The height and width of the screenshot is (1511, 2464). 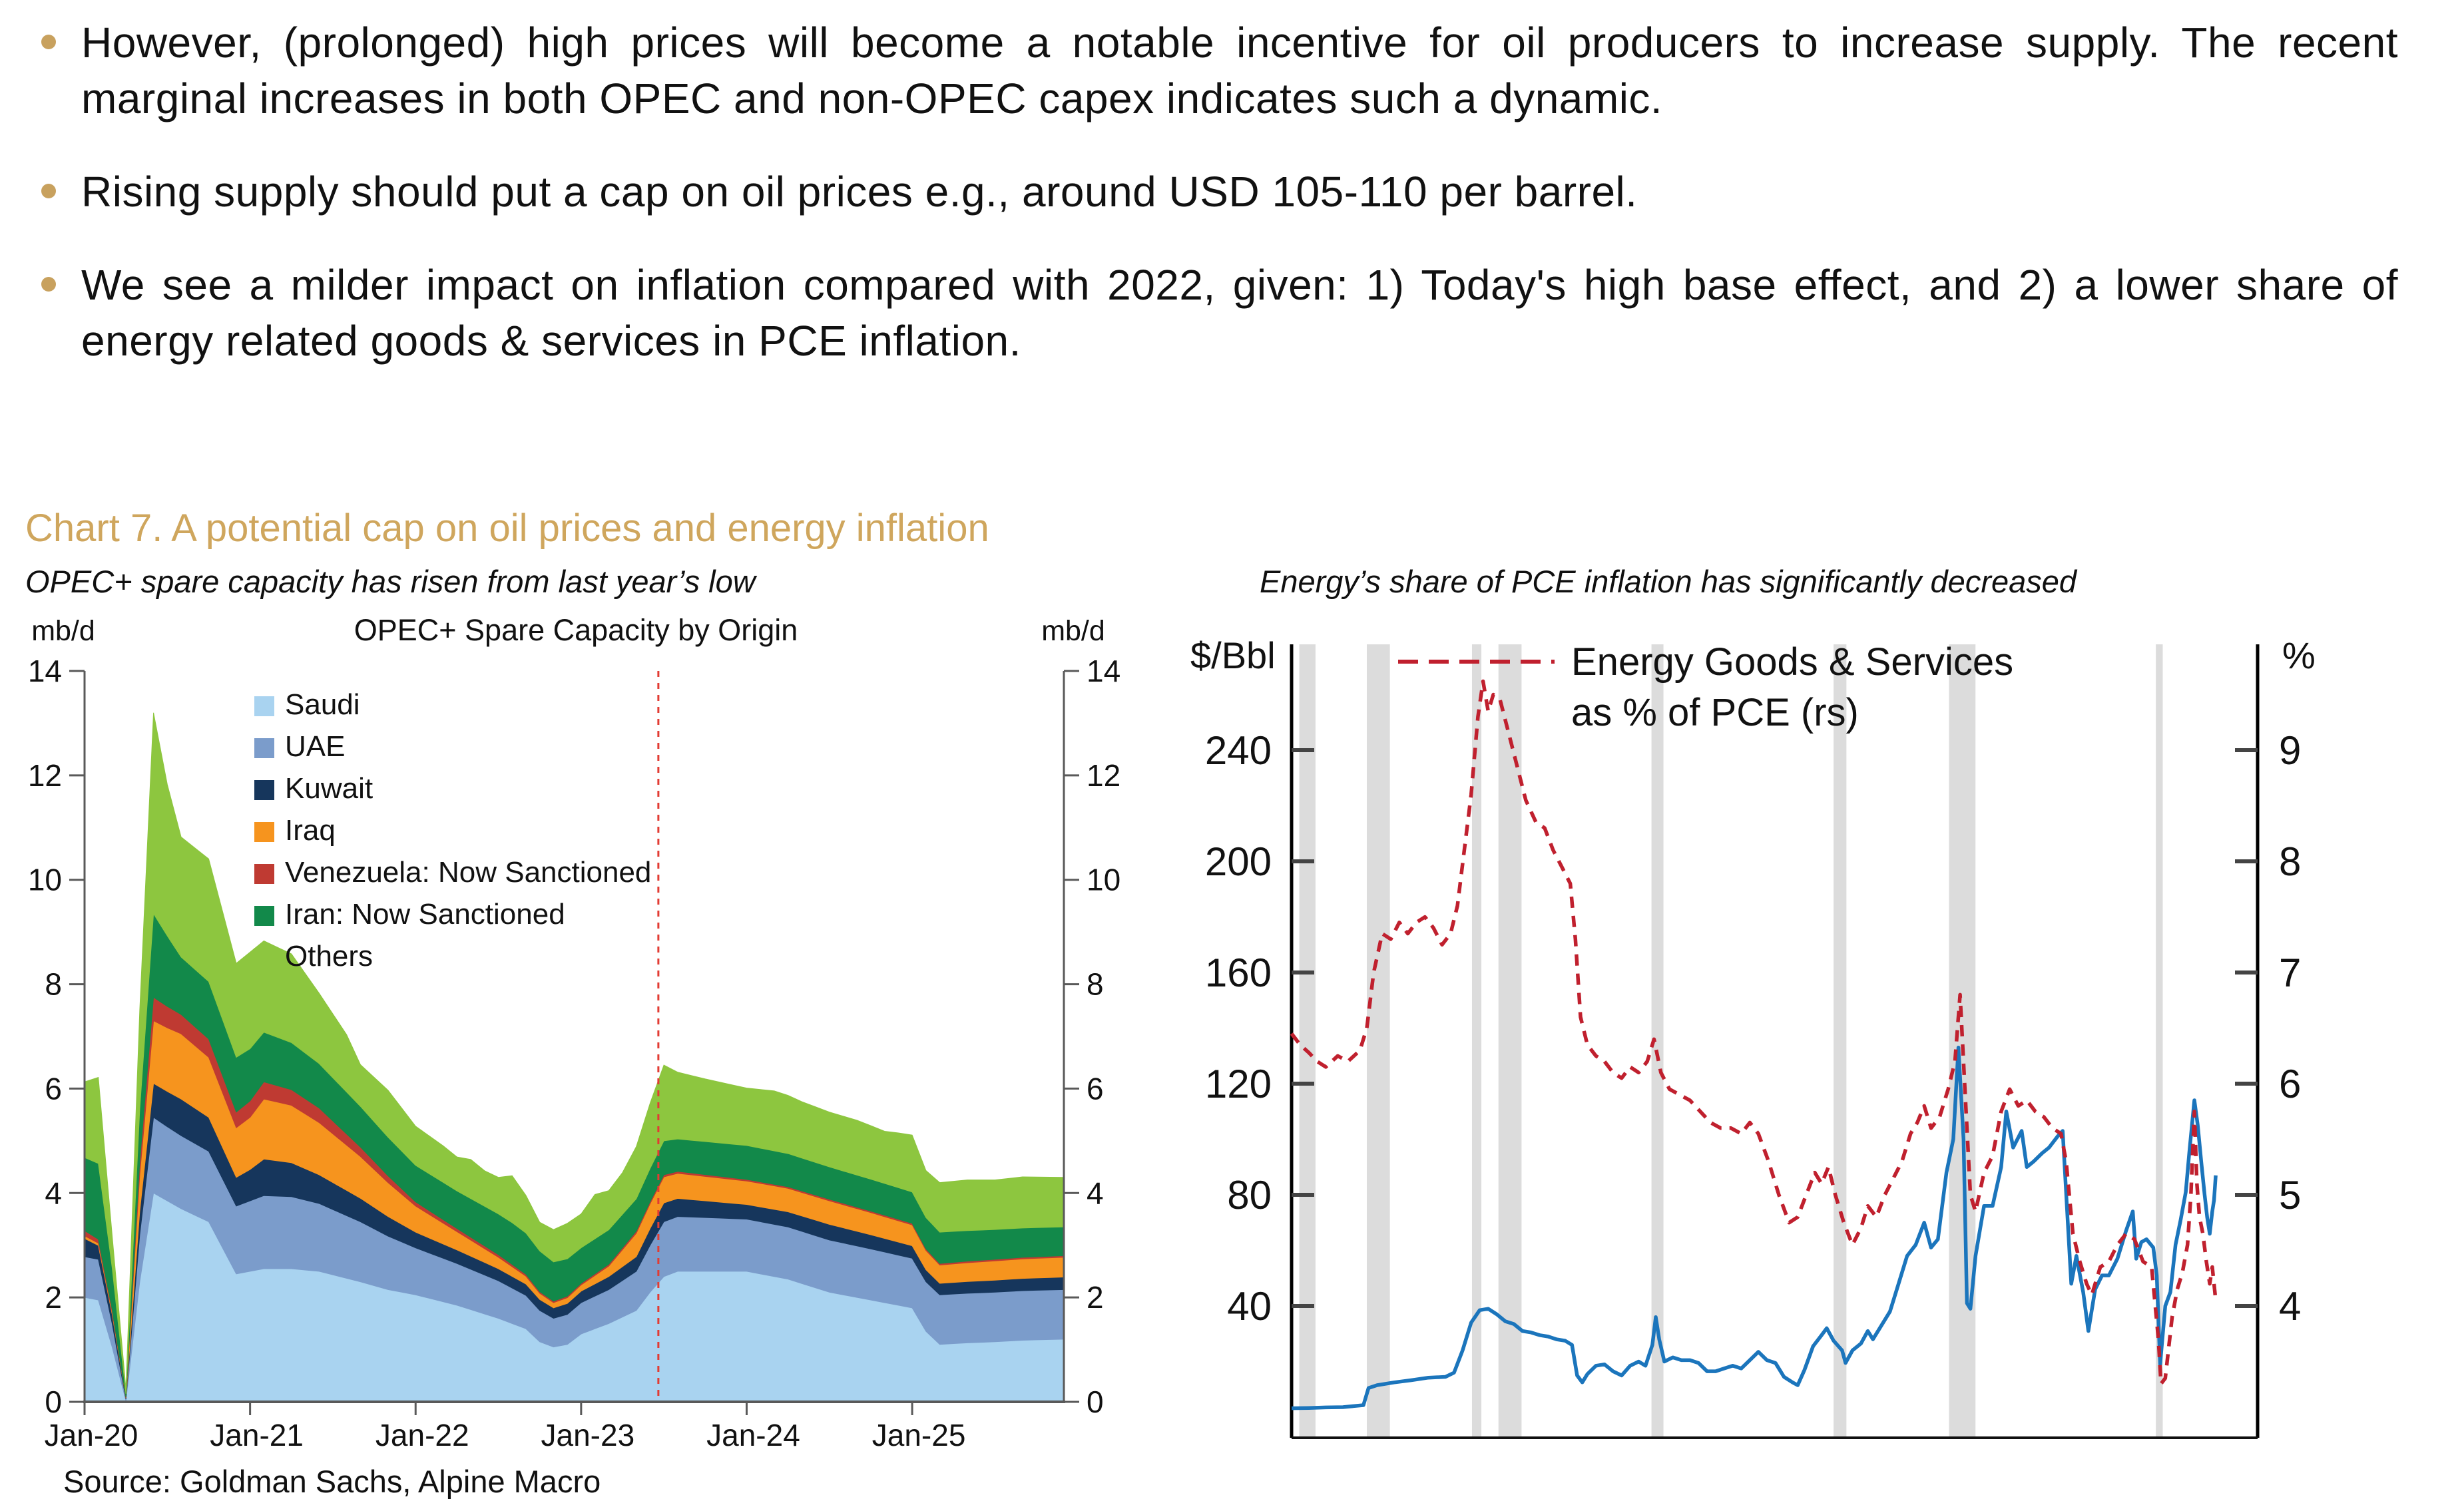 What do you see at coordinates (45, 880) in the screenshot?
I see `y-tick-label-left: 10` at bounding box center [45, 880].